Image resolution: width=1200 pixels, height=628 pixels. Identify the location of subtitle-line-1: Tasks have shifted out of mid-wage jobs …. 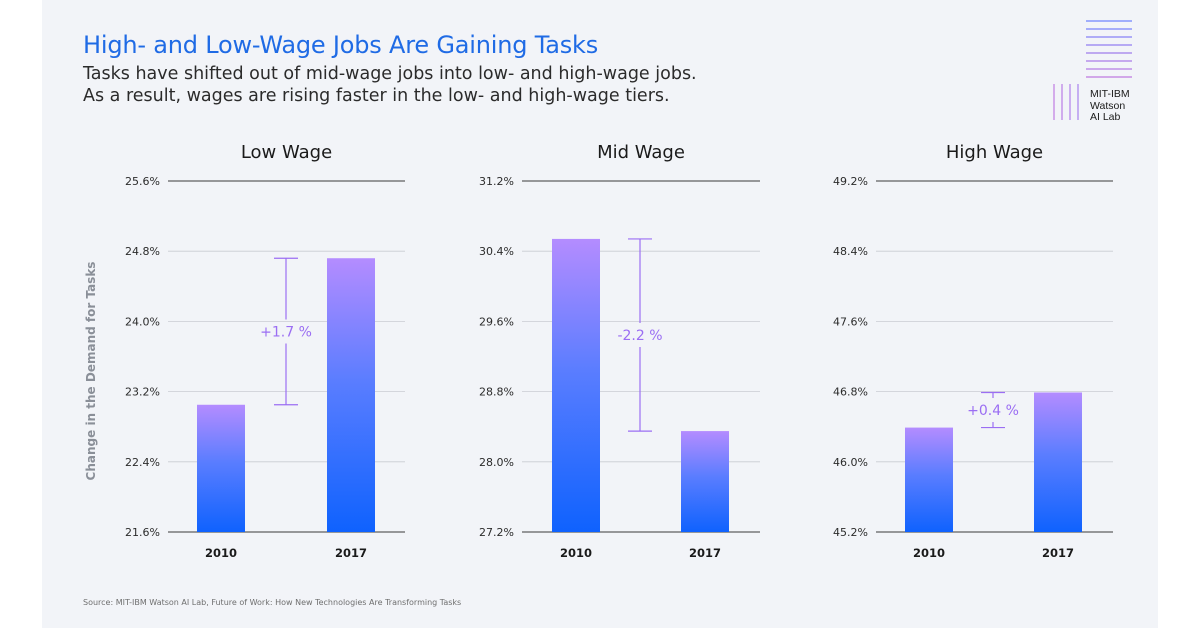
(390, 74).